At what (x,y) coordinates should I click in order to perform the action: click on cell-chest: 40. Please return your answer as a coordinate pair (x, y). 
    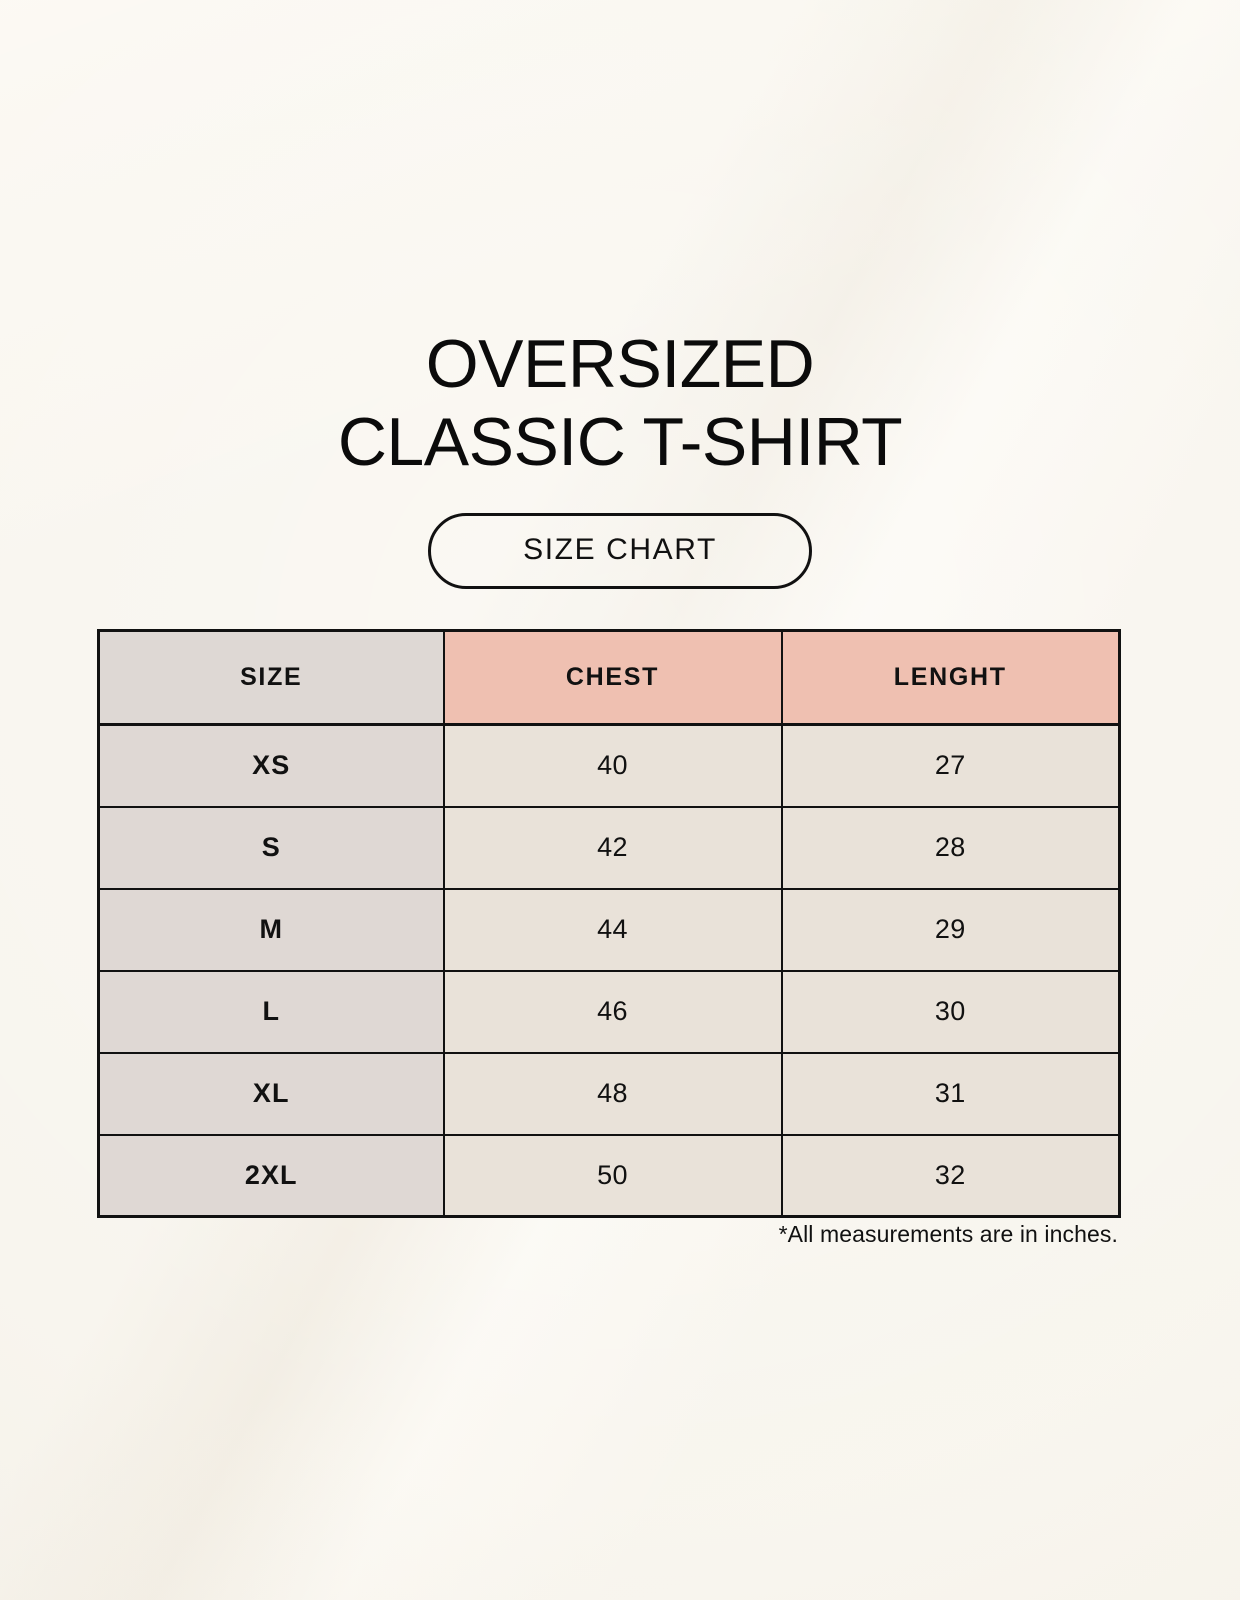
    Looking at the image, I should click on (612, 765).